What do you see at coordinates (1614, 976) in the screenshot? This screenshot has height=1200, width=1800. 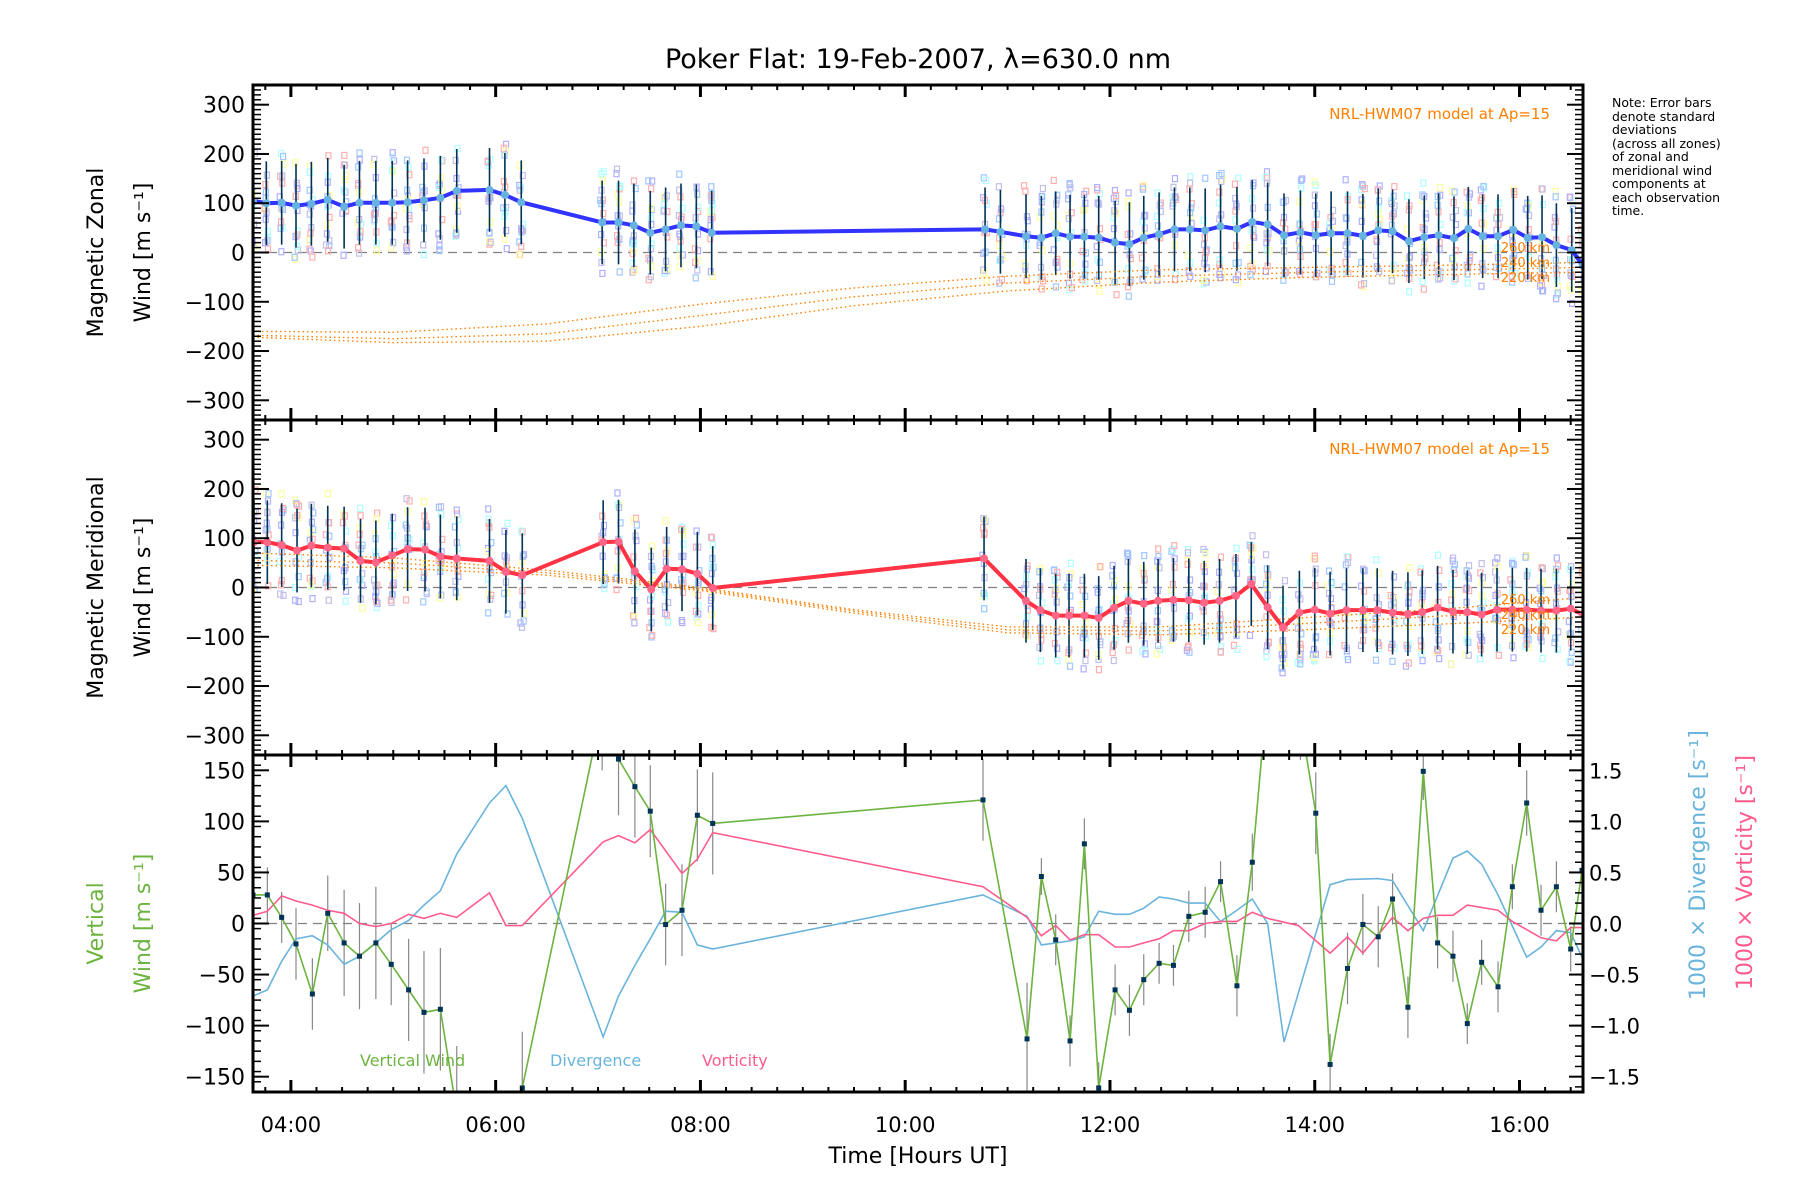 I see `y2-tick-label: −0.5` at bounding box center [1614, 976].